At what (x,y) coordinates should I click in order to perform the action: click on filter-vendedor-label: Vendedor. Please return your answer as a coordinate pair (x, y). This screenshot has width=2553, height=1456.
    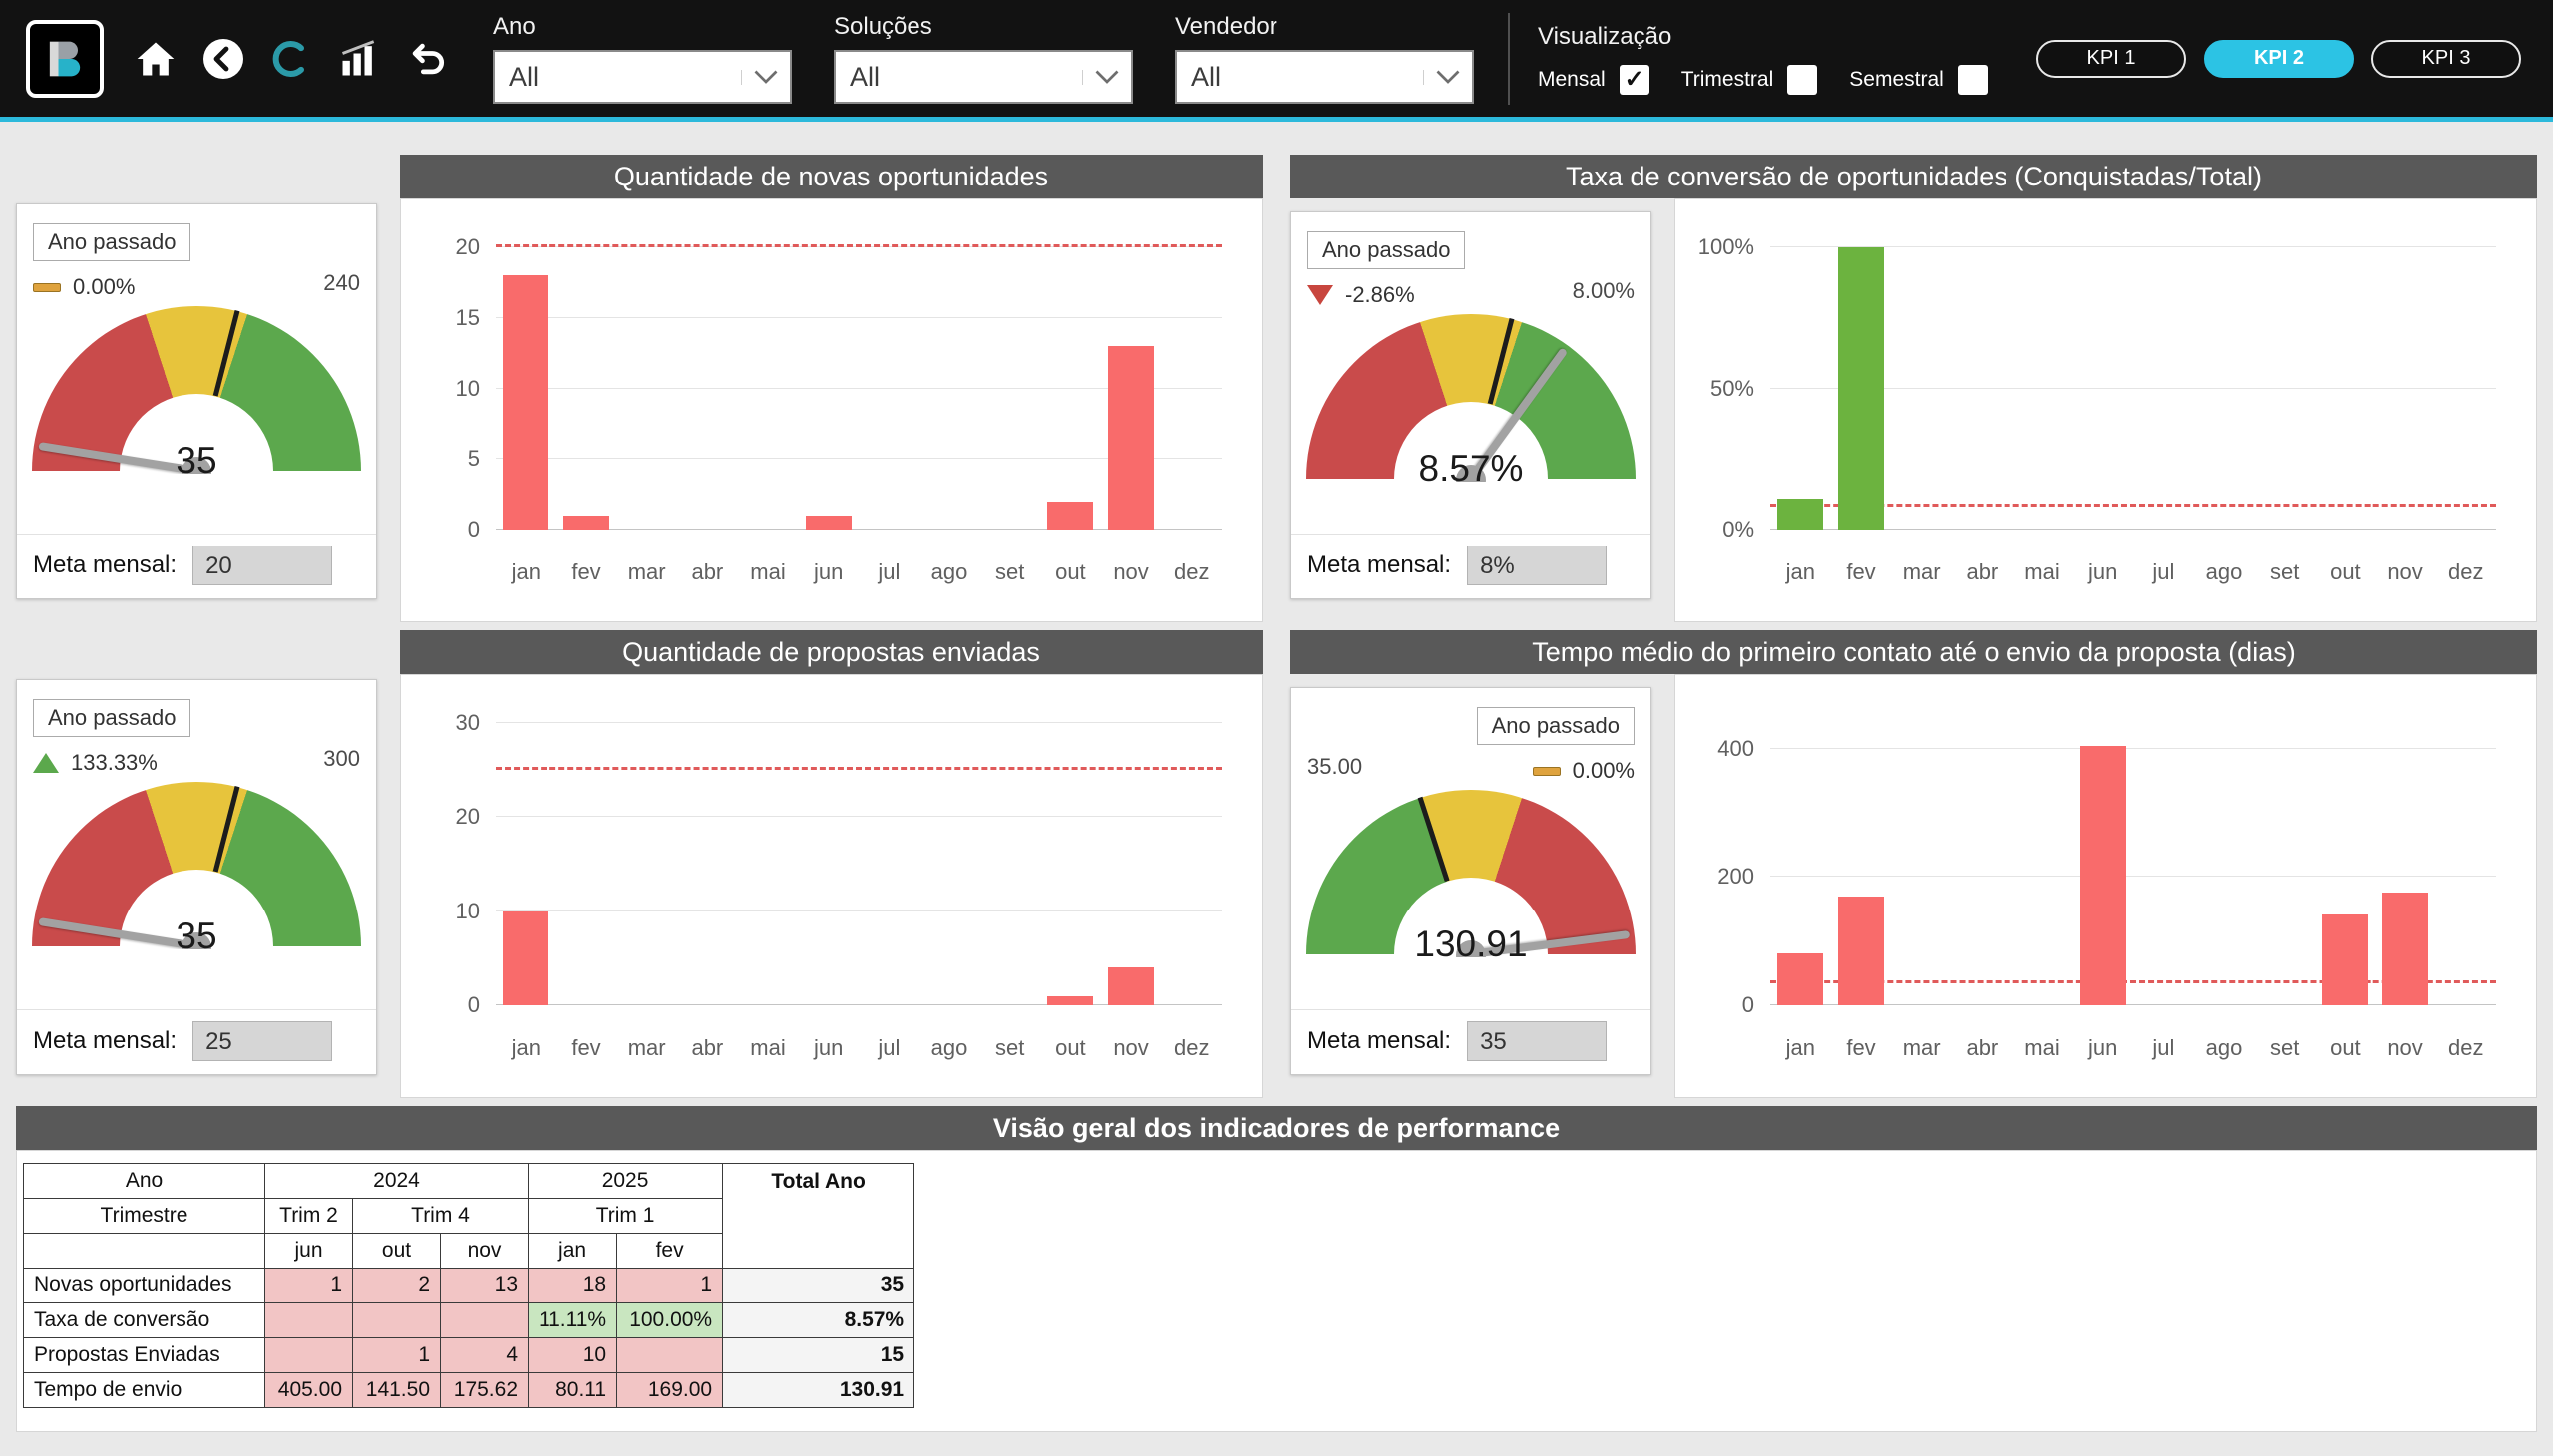
    Looking at the image, I should click on (1226, 26).